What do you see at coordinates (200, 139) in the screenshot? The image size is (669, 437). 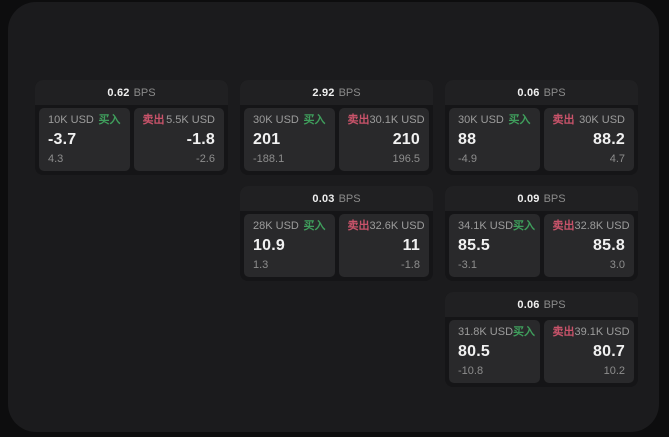 I see `sell-price: -1.8` at bounding box center [200, 139].